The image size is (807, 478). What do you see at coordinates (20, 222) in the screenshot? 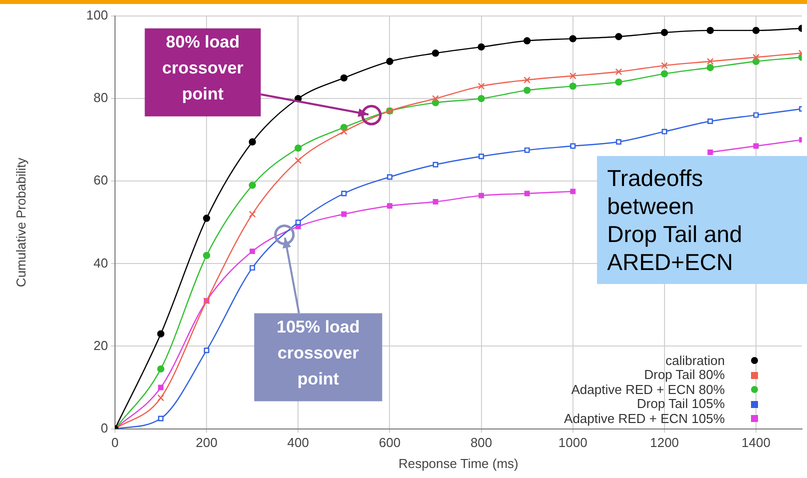
I see `y-axis-title: Cumulative Probability` at bounding box center [20, 222].